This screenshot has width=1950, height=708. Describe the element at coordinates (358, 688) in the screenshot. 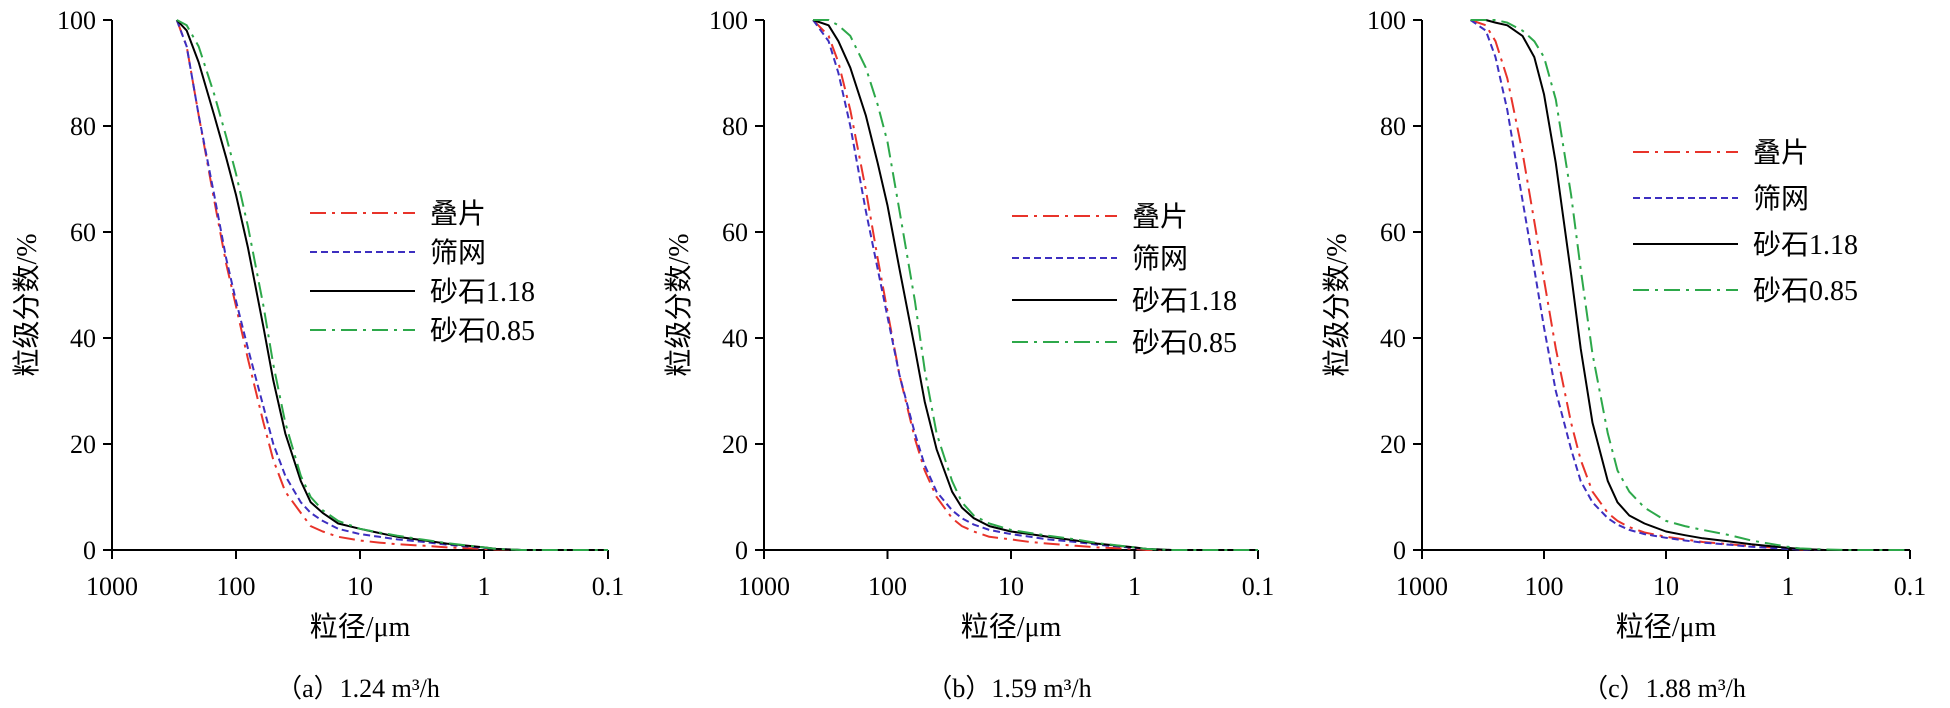

I see `panel-caption: （a）1.24 m³/h` at that location.